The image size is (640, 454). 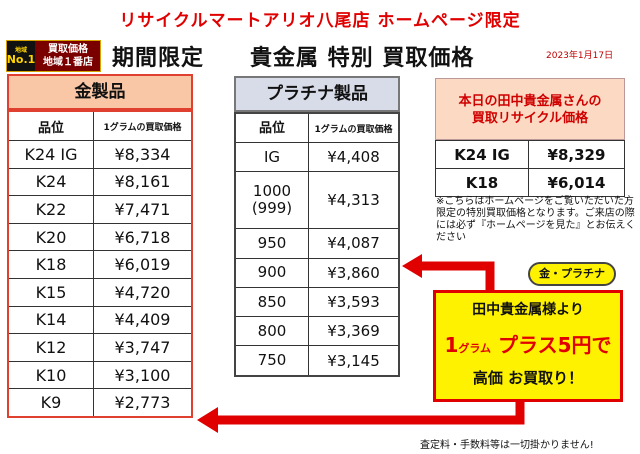 What do you see at coordinates (143, 403) in the screenshot?
I see `price-cell: ¥2,773` at bounding box center [143, 403].